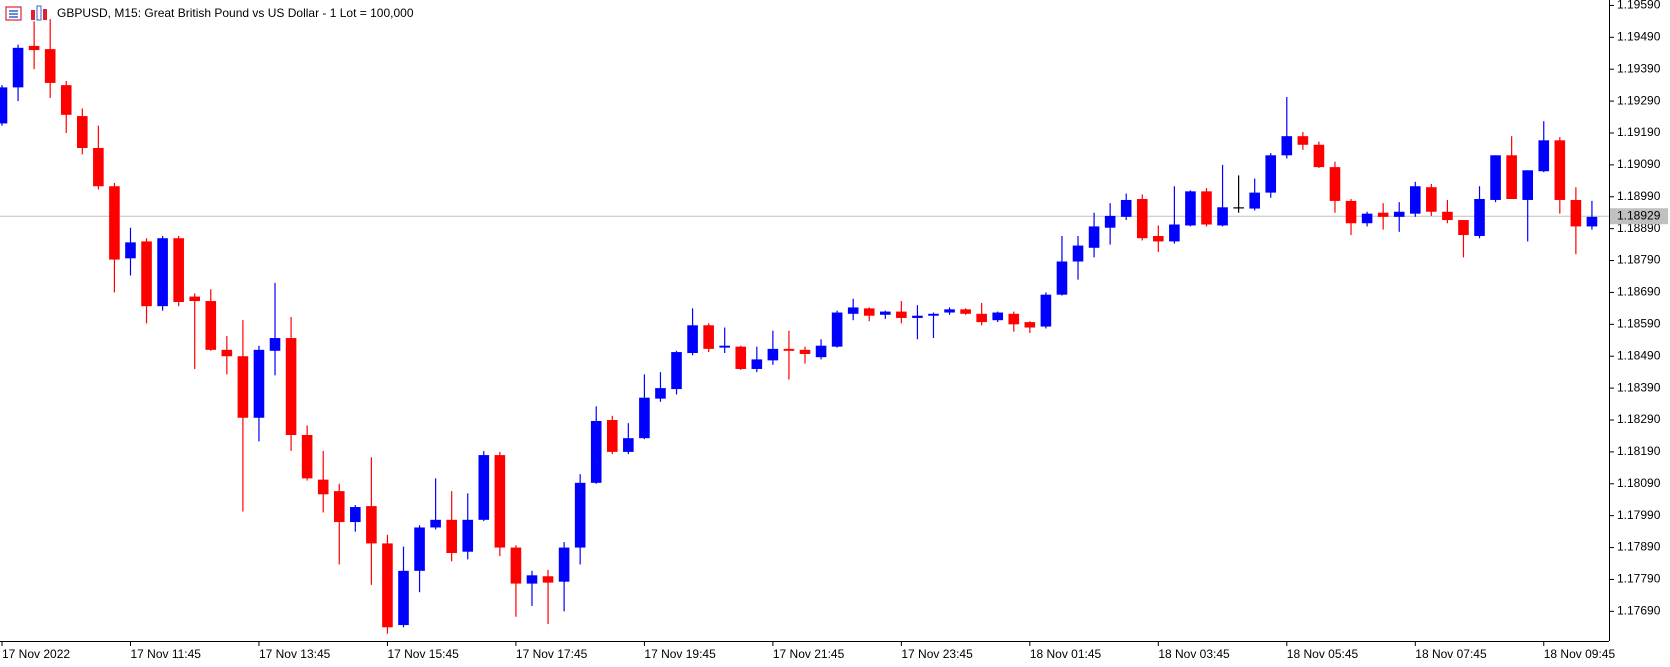 The height and width of the screenshot is (667, 1670). I want to click on x-tick-label: 17 Nov 2022, so click(36, 654).